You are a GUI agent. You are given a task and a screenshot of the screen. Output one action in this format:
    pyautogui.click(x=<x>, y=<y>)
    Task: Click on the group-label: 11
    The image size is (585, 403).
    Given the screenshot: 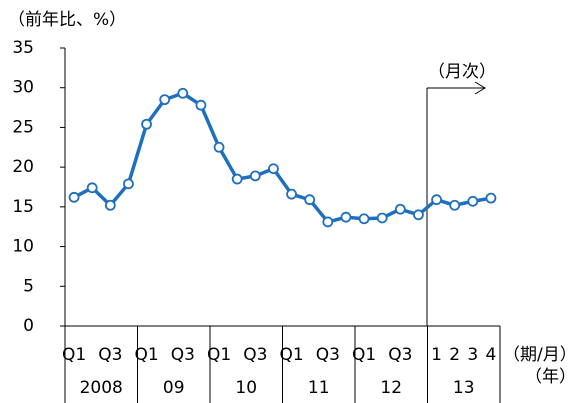 What is the action you would take?
    pyautogui.click(x=319, y=388)
    